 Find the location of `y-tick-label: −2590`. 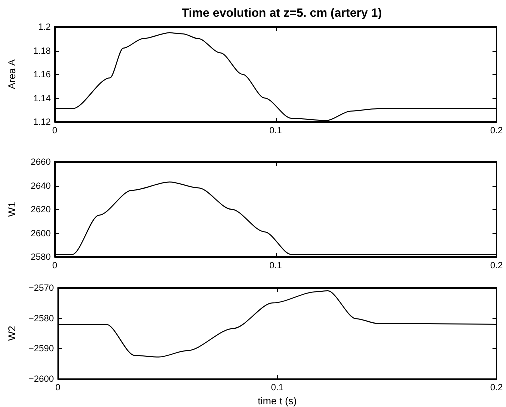

y-tick-label: −2590 is located at coordinates (41, 349).